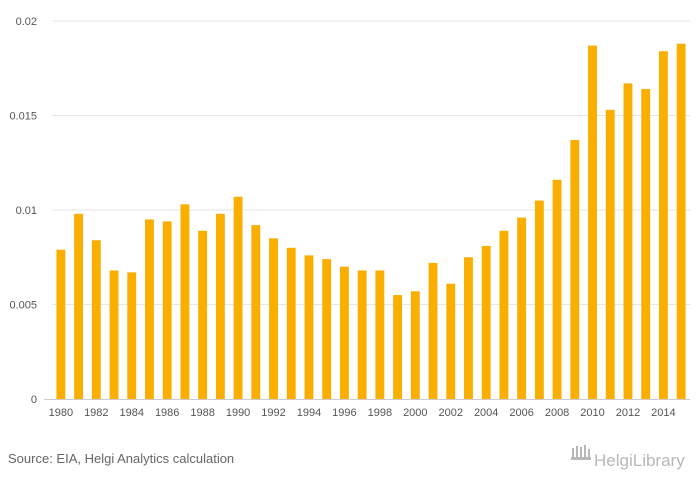  Describe the element at coordinates (309, 327) in the screenshot. I see `bar-1994` at that location.